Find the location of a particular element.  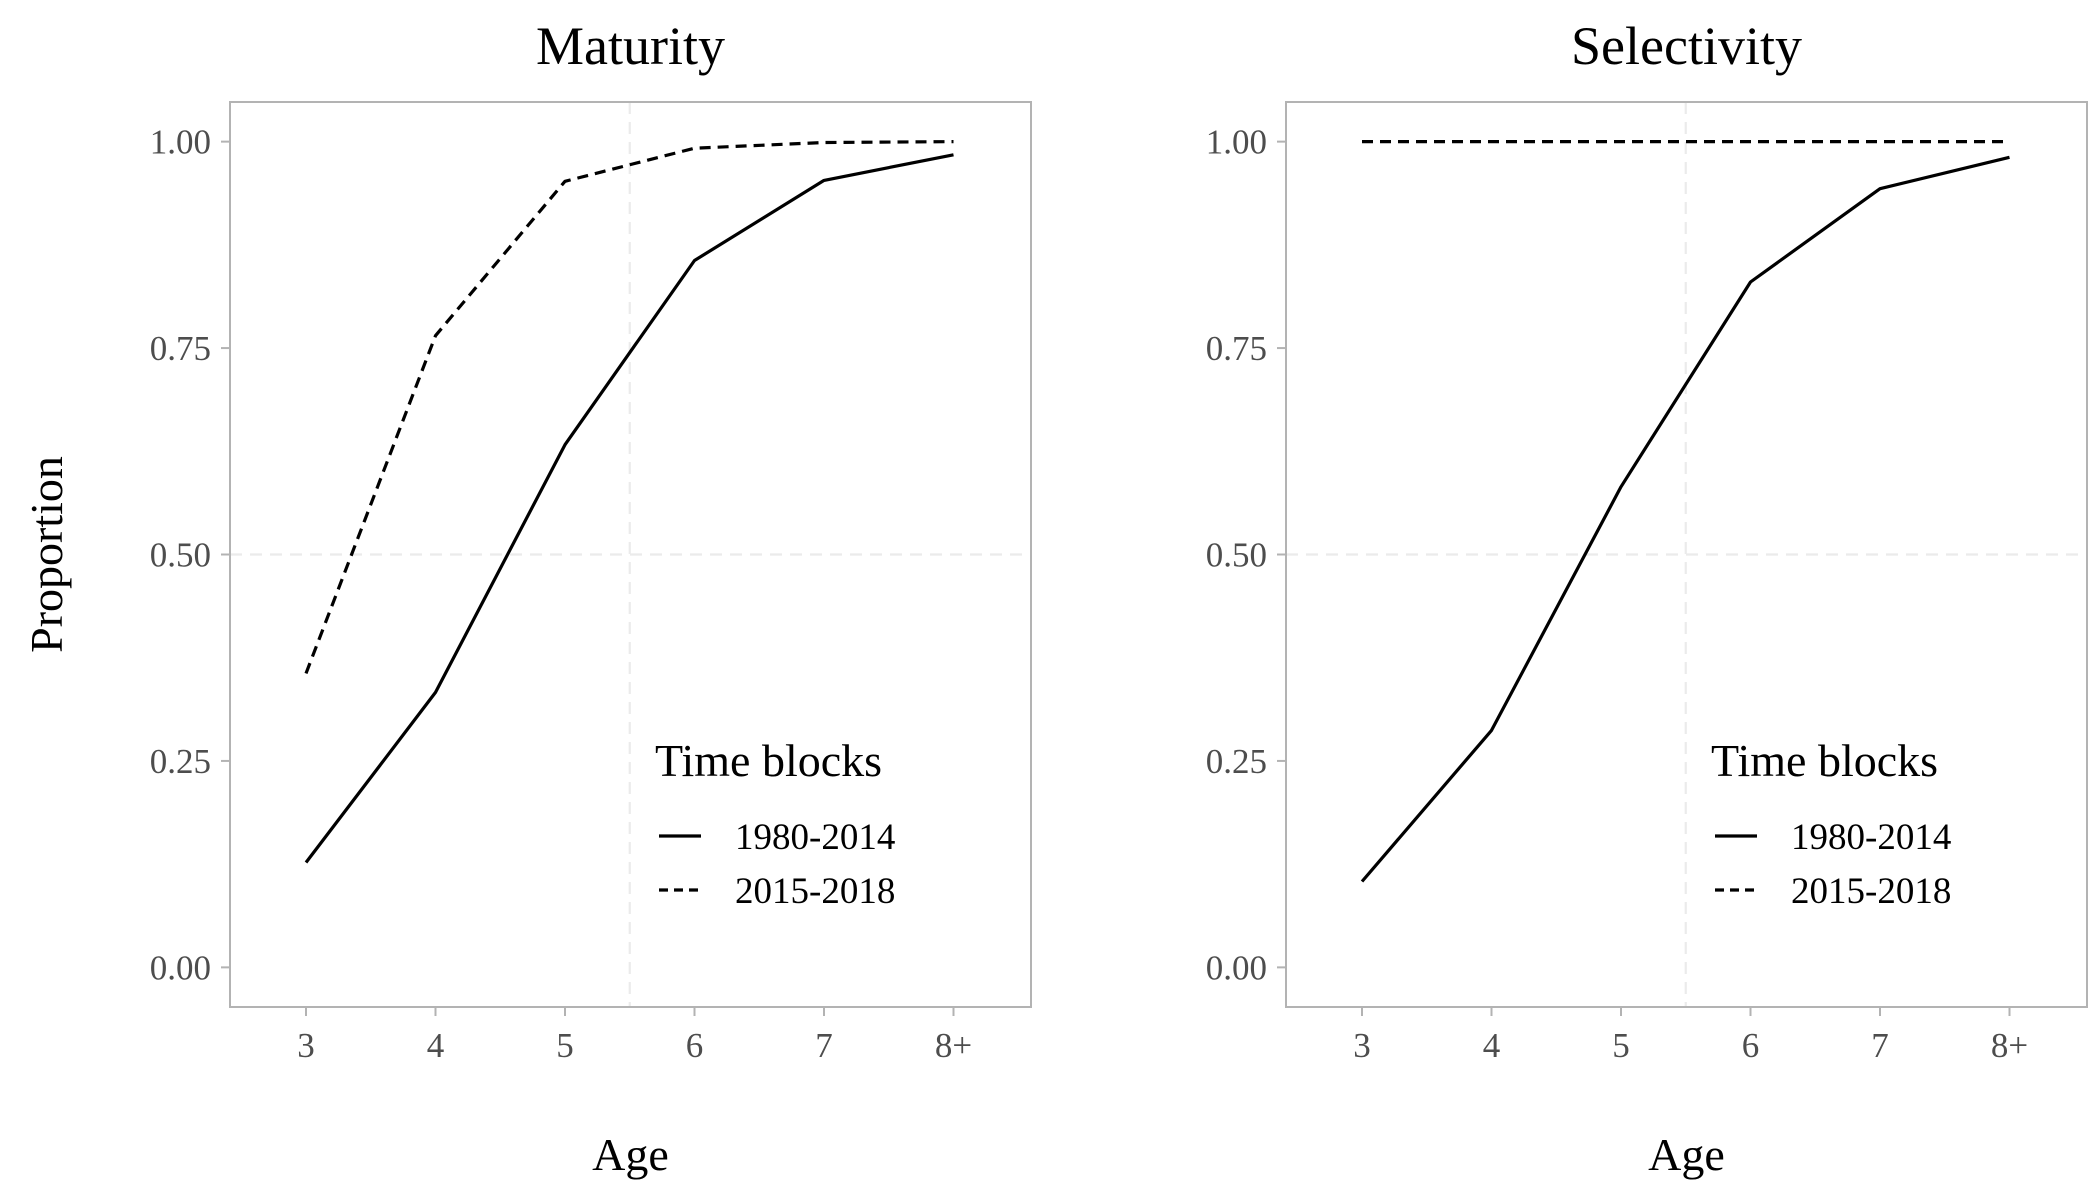

panel-title: Selectivity is located at coordinates (1686, 46).